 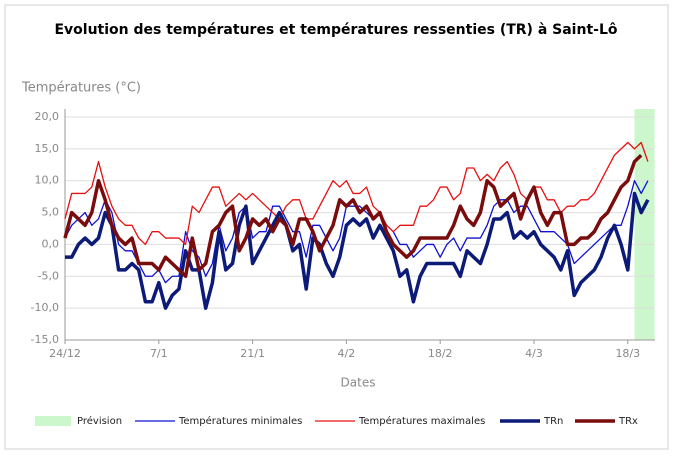 I want to click on y-tick-label: -5,0, so click(x=48, y=275).